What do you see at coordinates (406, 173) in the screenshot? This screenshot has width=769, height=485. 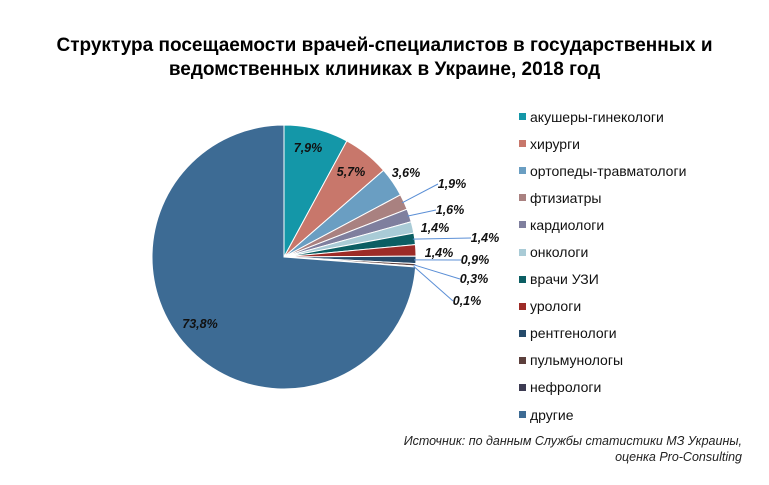 I see `data-label: 3,6%` at bounding box center [406, 173].